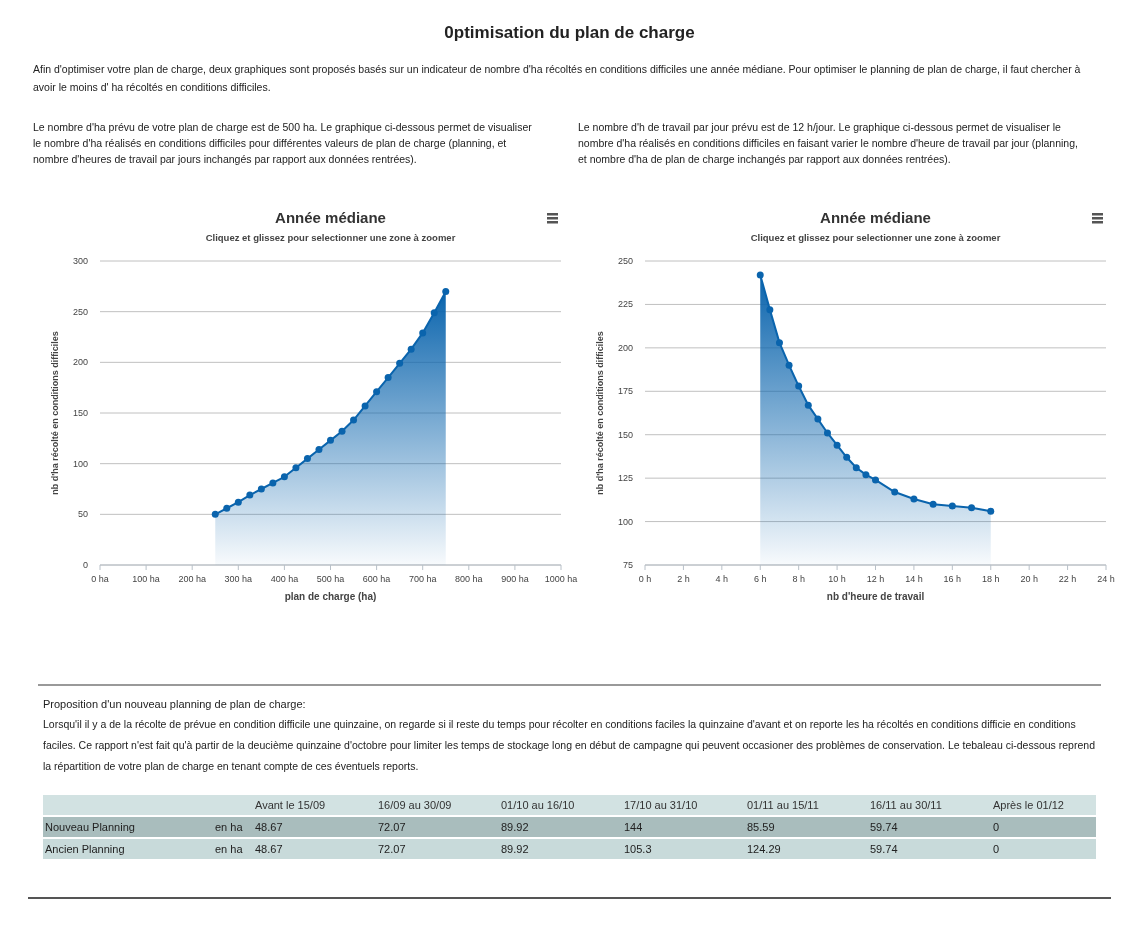 This screenshot has width=1123, height=950. What do you see at coordinates (238, 579) in the screenshot?
I see `x-tick-label: 300 ha` at bounding box center [238, 579].